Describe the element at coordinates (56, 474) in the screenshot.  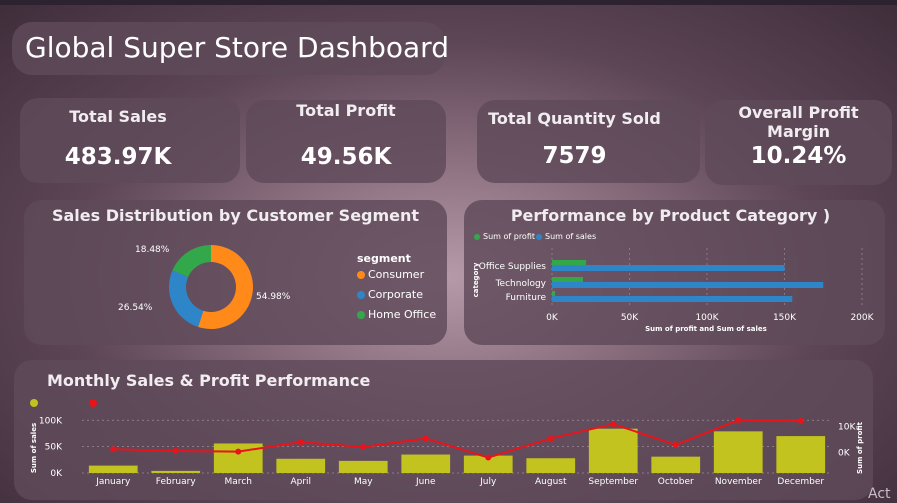
I see `y-tick-label: 0K` at that location.